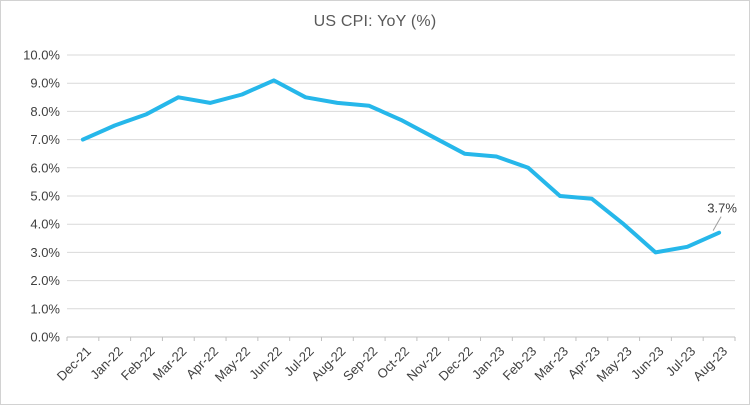 The image size is (750, 405). What do you see at coordinates (710, 364) in the screenshot?
I see `x-tick-label: Aug-23` at bounding box center [710, 364].